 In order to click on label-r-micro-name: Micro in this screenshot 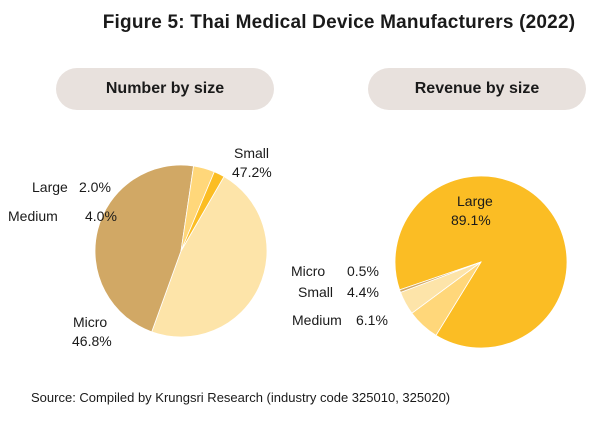, I will do `click(308, 271)`.